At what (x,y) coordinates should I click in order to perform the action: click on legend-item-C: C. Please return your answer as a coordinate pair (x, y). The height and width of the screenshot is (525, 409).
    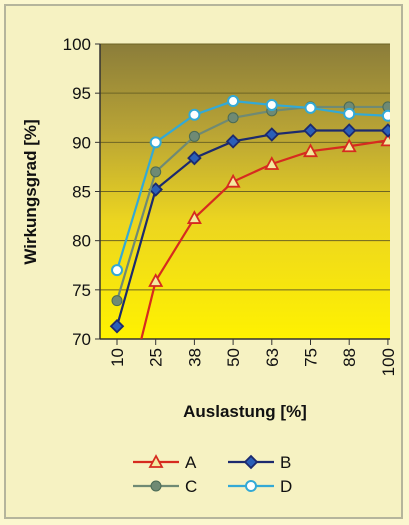
    Looking at the image, I should click on (165, 486).